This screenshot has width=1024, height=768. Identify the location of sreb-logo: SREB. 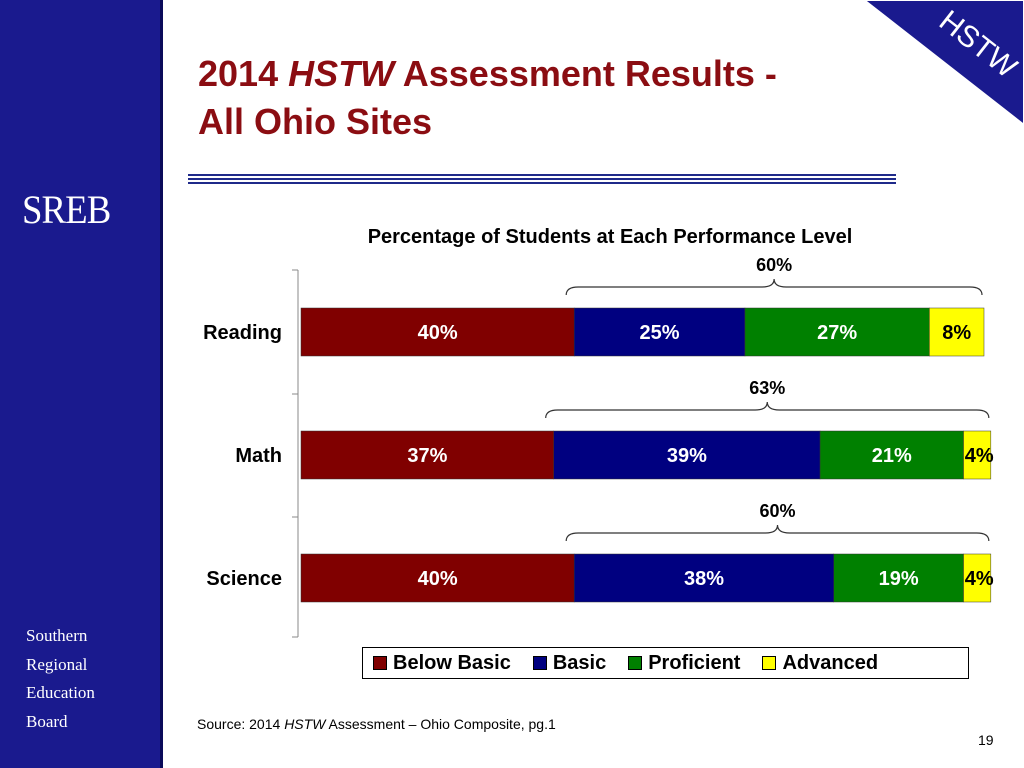
(66, 209).